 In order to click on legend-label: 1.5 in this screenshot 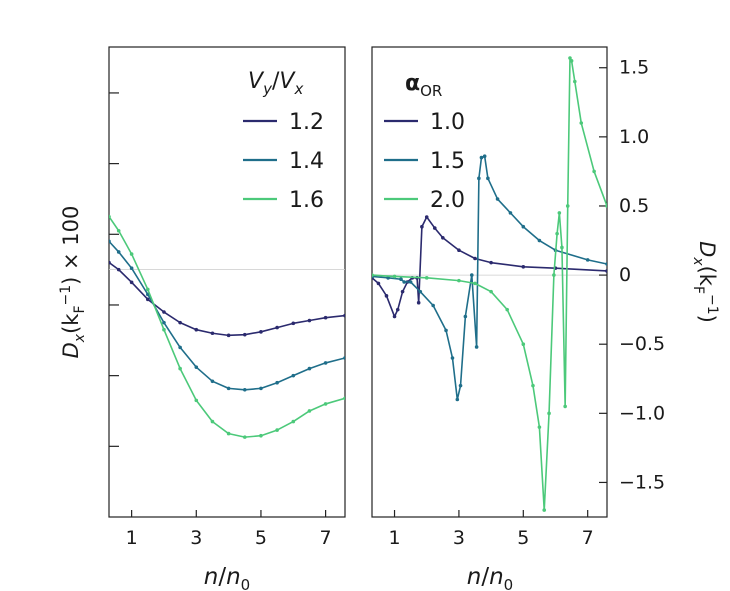, I will do `click(447, 161)`.